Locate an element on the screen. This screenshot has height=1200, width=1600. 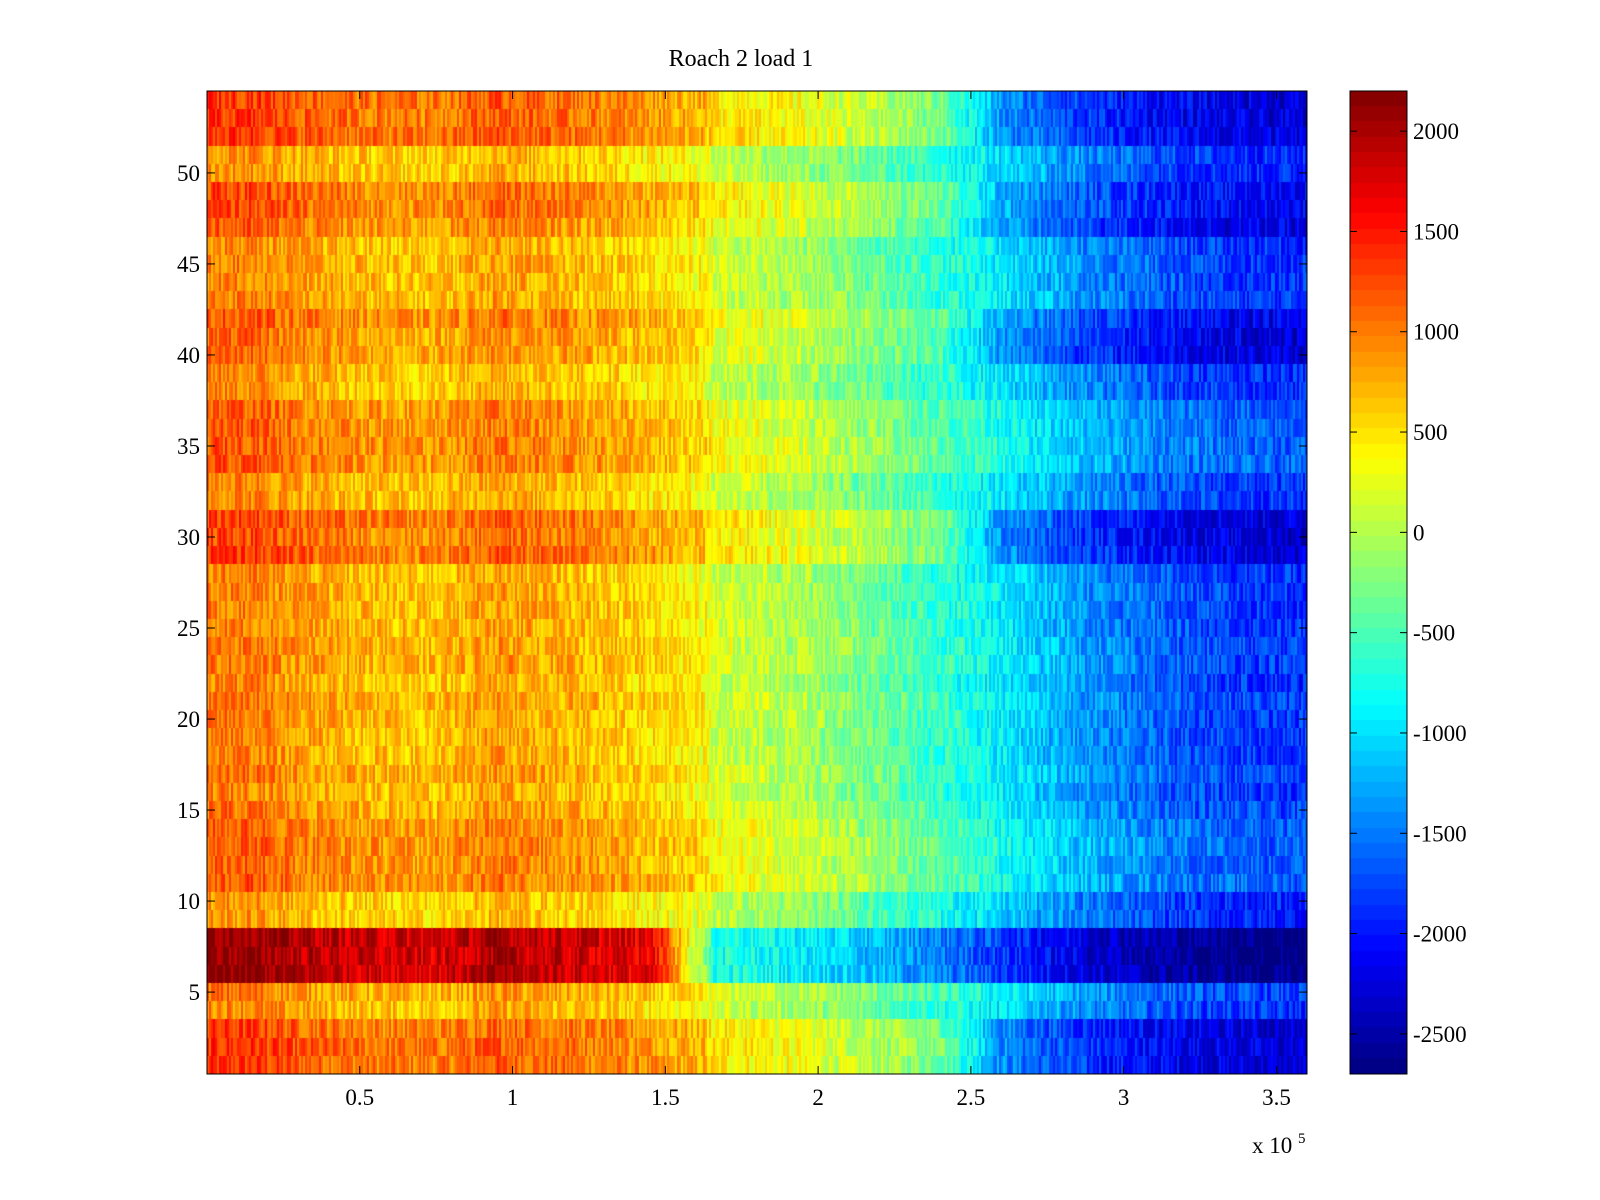
y-tick-label: 20 is located at coordinates (188, 719).